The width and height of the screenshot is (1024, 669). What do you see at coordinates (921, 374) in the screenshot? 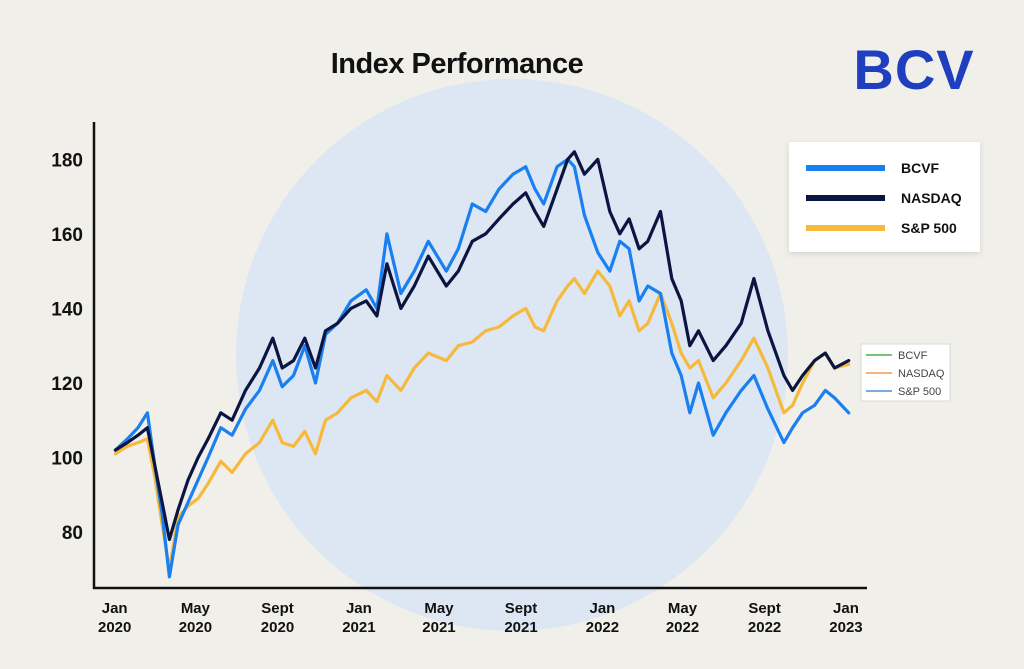
I see `secondary-legend-label: NASDAQ` at bounding box center [921, 374].